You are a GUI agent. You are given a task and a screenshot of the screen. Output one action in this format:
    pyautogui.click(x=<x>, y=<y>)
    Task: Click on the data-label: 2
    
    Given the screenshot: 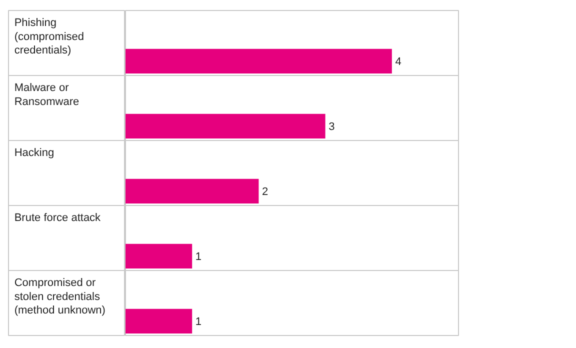 What is the action you would take?
    pyautogui.click(x=265, y=192)
    